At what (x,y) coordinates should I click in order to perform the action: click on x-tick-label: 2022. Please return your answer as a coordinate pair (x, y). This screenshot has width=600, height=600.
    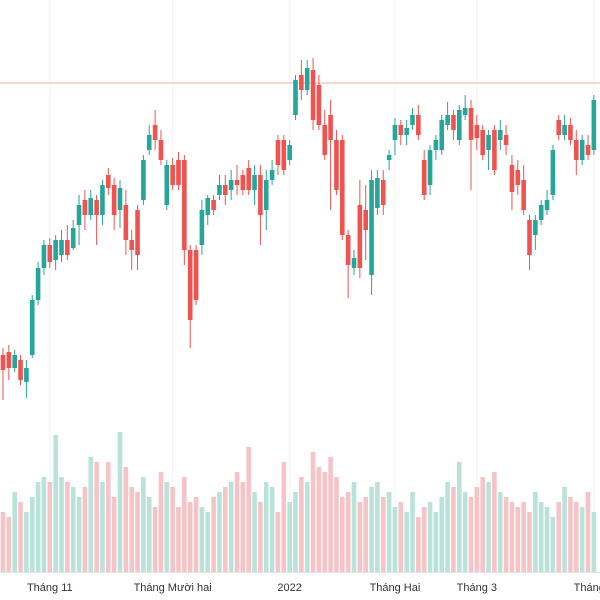
    Looking at the image, I should click on (289, 588).